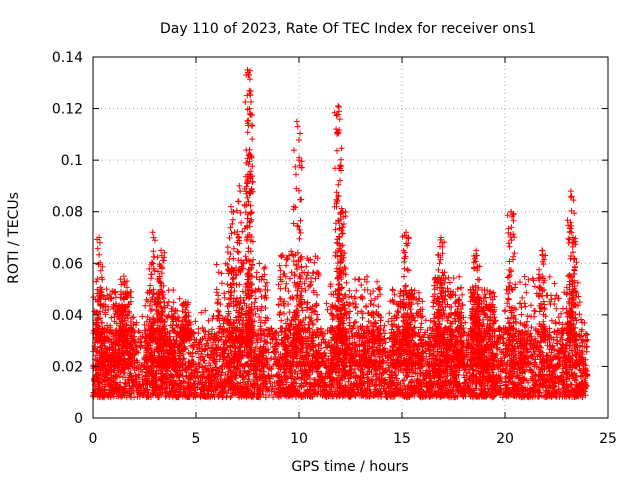 This screenshot has height=480, width=640. What do you see at coordinates (402, 439) in the screenshot?
I see `x-tick-label: 15` at bounding box center [402, 439].